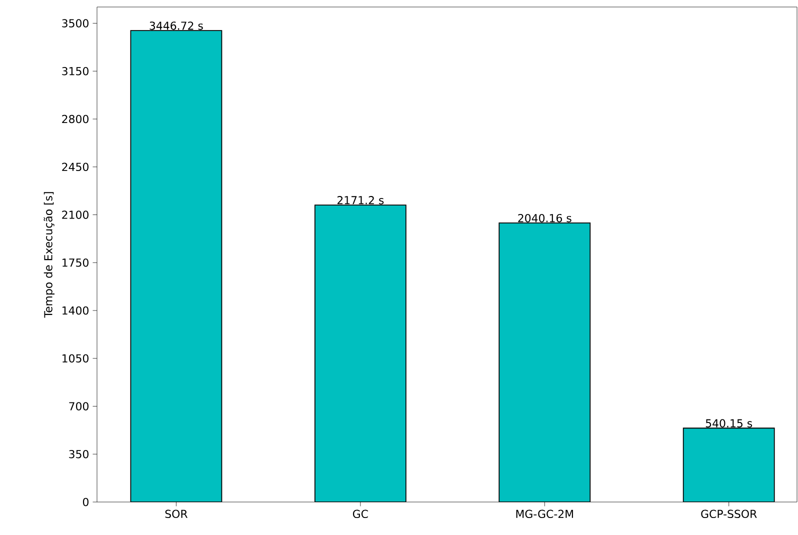 Image resolution: width=798 pixels, height=535 pixels. Describe the element at coordinates (176, 26) in the screenshot. I see `data-label: 3446.72 s` at that location.